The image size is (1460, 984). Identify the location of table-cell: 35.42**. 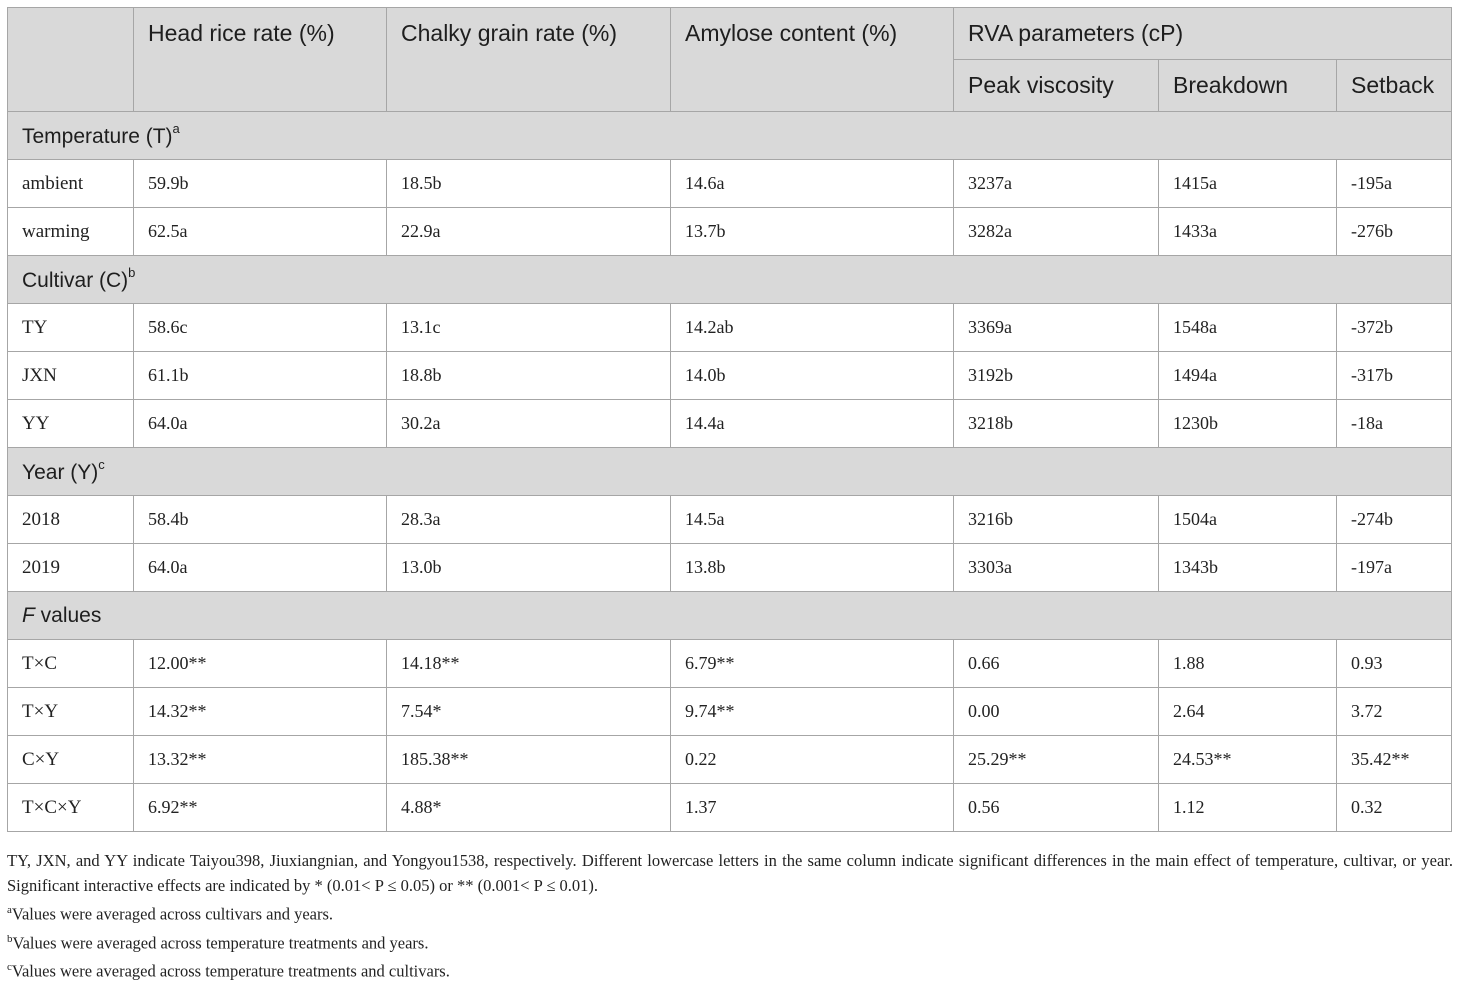
(1394, 759).